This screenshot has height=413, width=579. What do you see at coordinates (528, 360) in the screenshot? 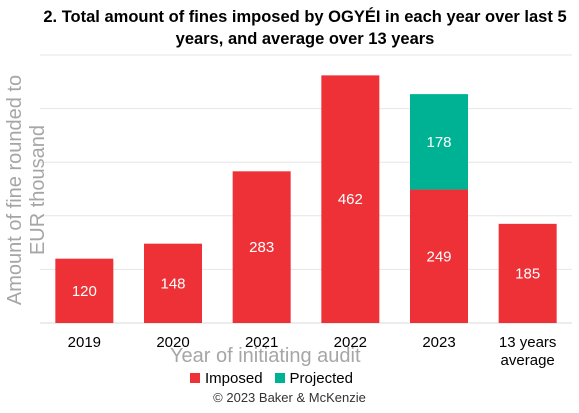
I see `x-tick-label: average` at bounding box center [528, 360].